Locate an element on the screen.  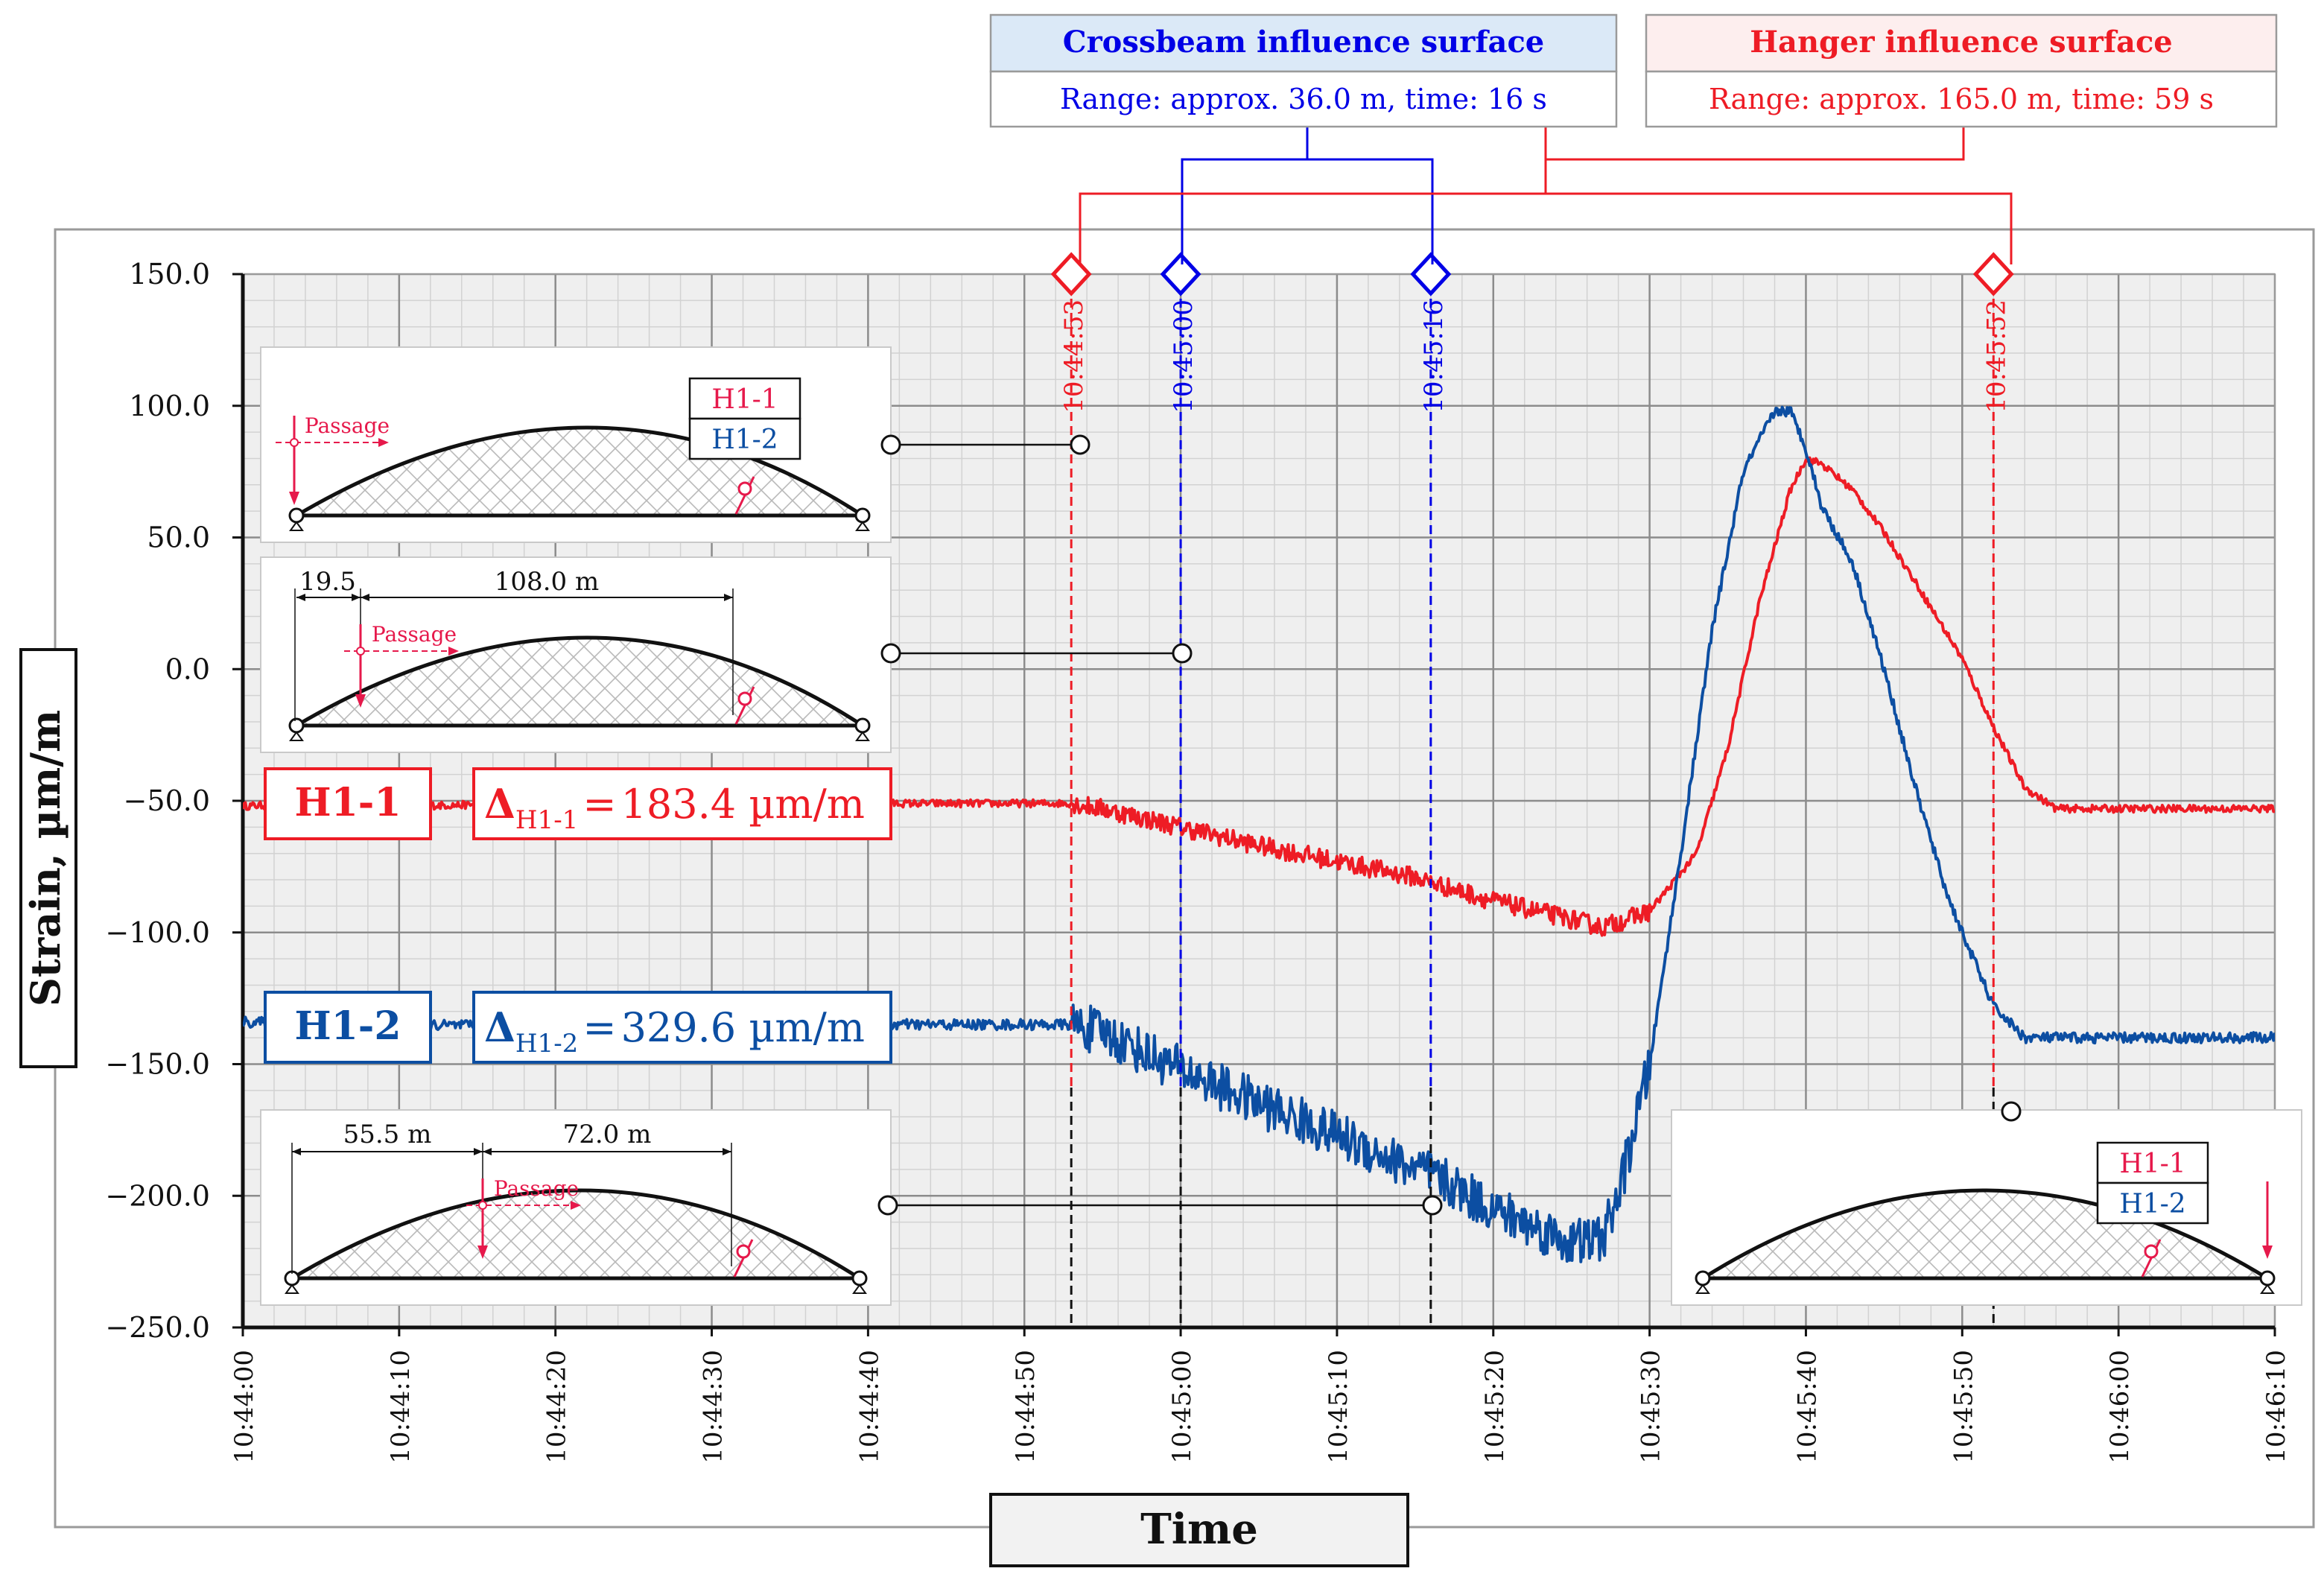
delta-subscript: H1-2 is located at coordinates (546, 1044).